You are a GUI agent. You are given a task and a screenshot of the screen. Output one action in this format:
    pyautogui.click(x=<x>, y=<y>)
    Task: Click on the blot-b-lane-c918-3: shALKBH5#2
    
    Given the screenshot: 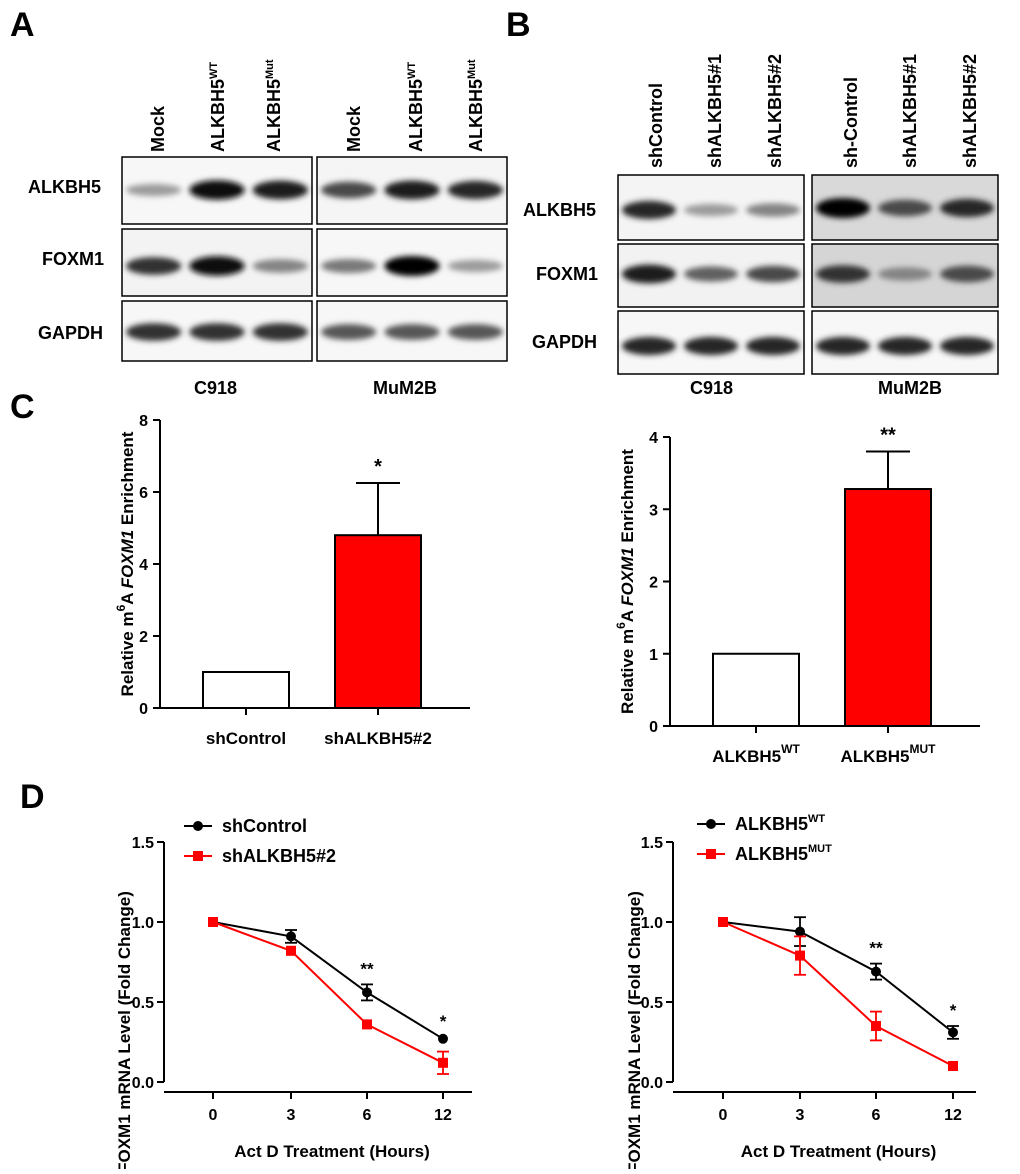 What is the action you would take?
    pyautogui.click(x=775, y=111)
    